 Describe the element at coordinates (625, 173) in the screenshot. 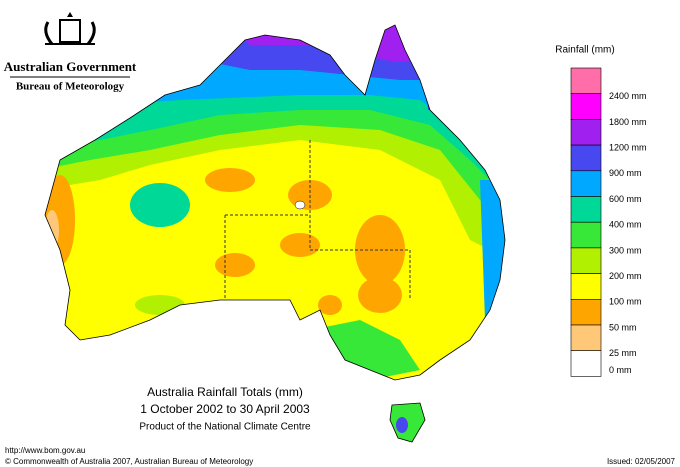

I see `legend-label: 900 mm` at that location.